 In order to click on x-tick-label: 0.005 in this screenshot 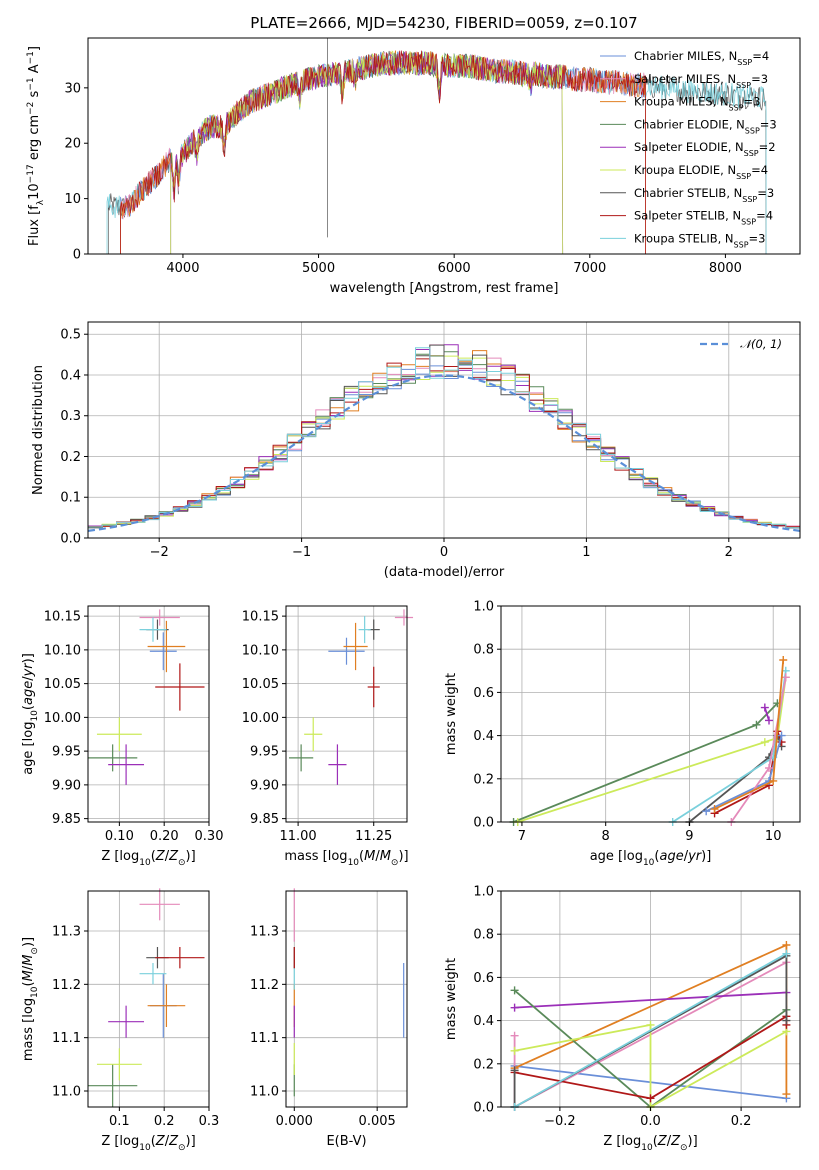, I will do `click(377, 1121)`.